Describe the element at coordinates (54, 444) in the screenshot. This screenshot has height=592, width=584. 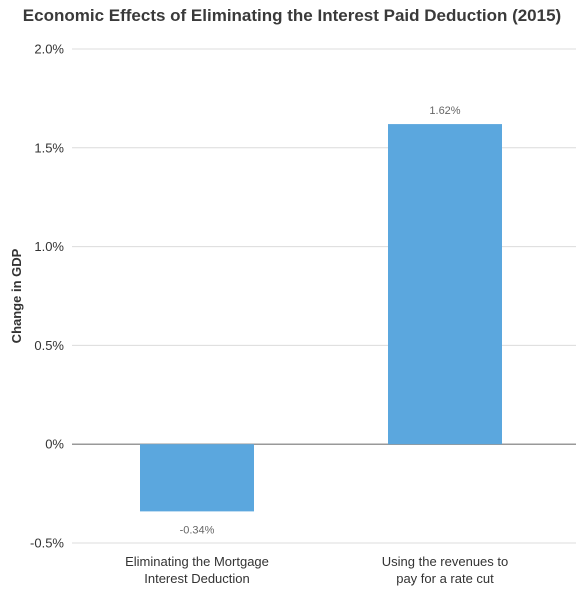
I see `y-tick-label: 0%` at that location.